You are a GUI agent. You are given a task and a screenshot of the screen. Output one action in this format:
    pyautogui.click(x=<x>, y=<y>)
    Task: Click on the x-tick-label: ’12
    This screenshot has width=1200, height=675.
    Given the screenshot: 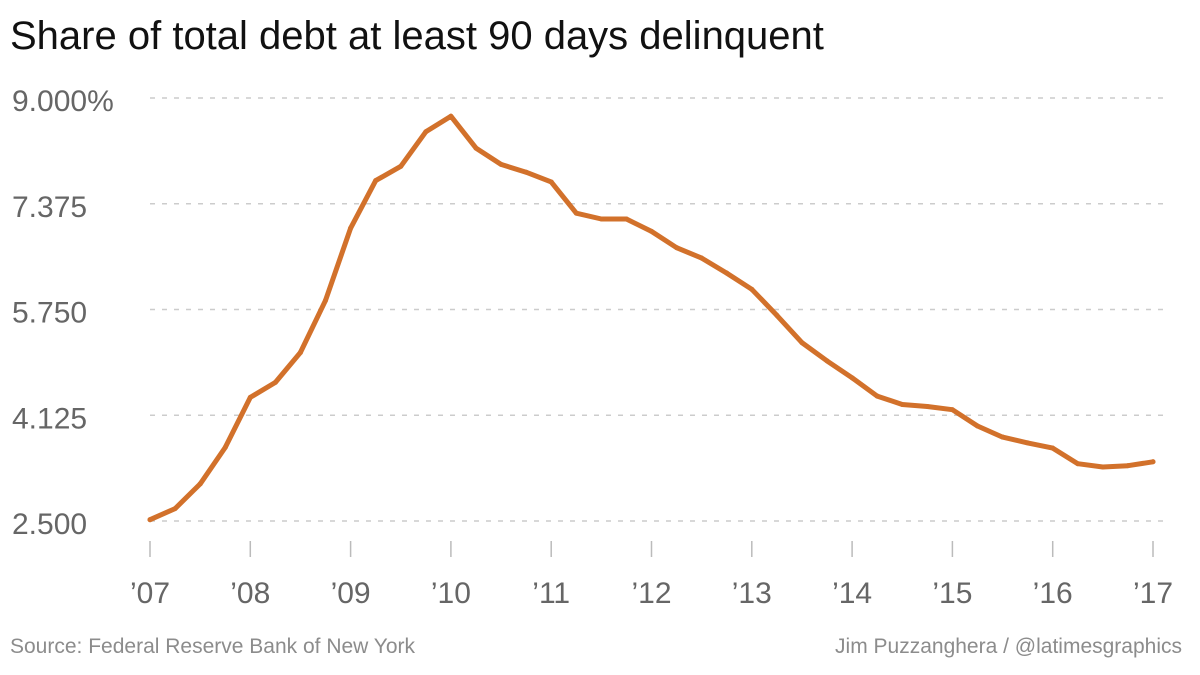 What is the action you would take?
    pyautogui.click(x=651, y=593)
    